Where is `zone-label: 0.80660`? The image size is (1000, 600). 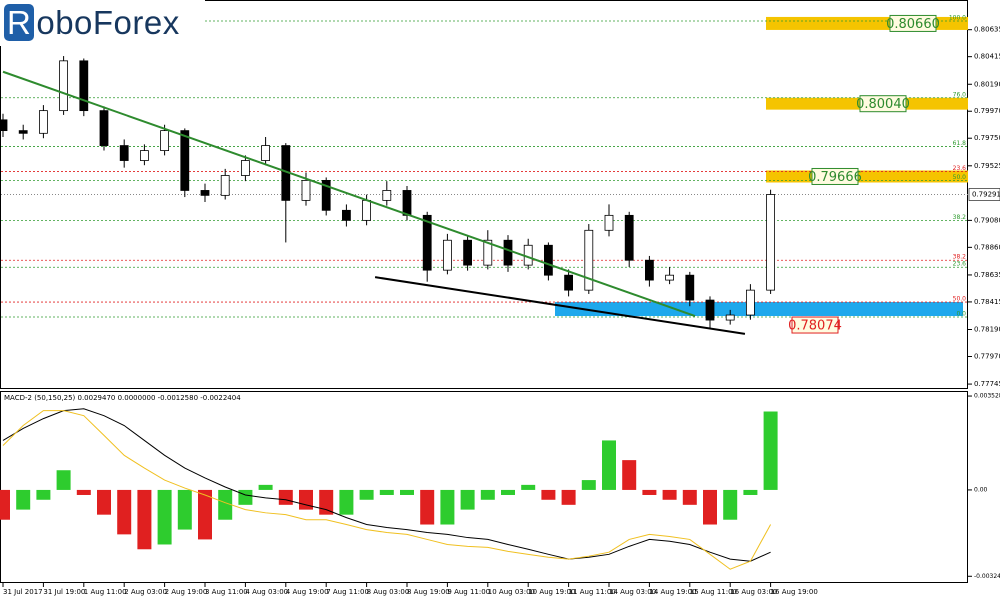 zone-label: 0.80660 is located at coordinates (913, 24).